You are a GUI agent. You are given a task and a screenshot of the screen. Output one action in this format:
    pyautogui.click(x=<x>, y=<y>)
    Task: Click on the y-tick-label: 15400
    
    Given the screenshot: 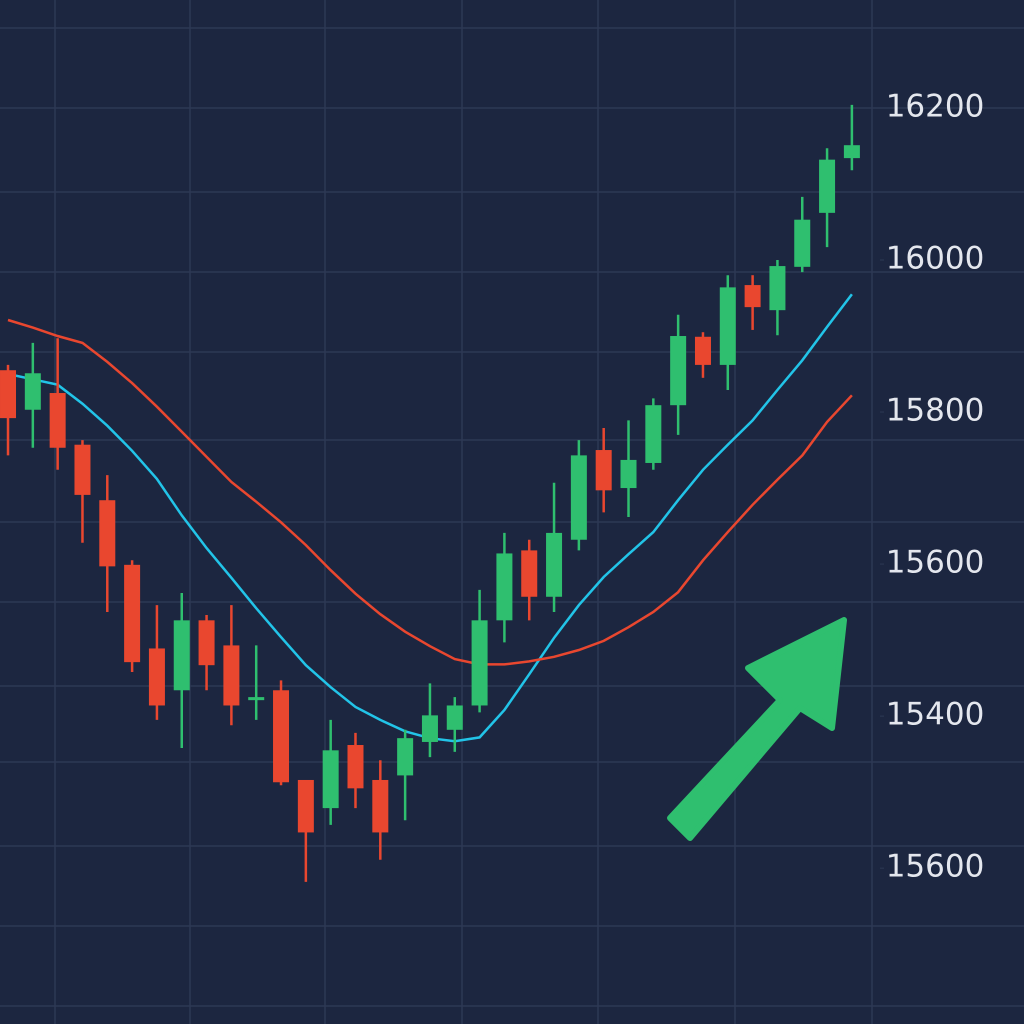 What is the action you would take?
    pyautogui.click(x=935, y=715)
    